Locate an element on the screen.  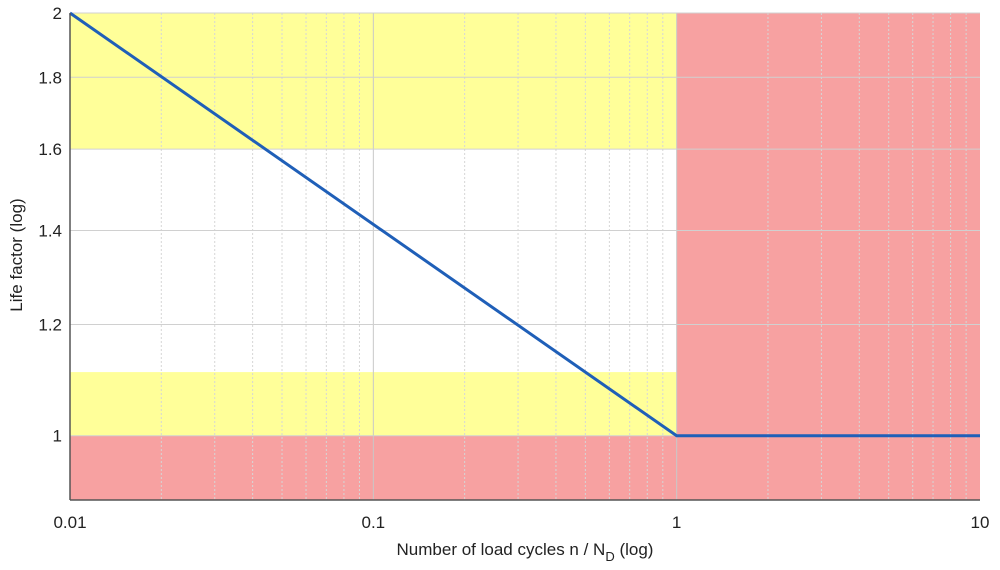
x-tick-label: 1 is located at coordinates (676, 522).